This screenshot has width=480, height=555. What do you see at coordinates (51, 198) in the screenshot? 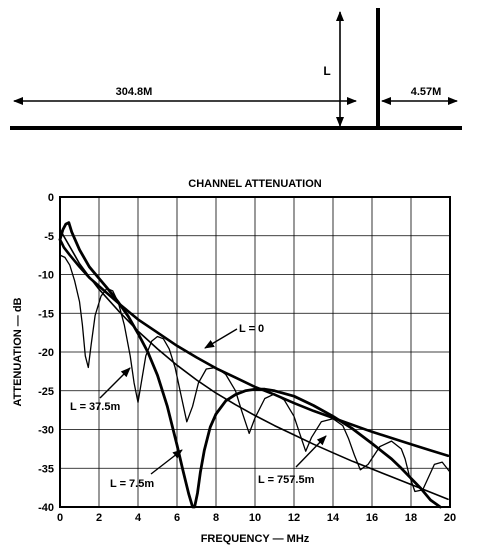
I see `y-tick-label: 0` at bounding box center [51, 198].